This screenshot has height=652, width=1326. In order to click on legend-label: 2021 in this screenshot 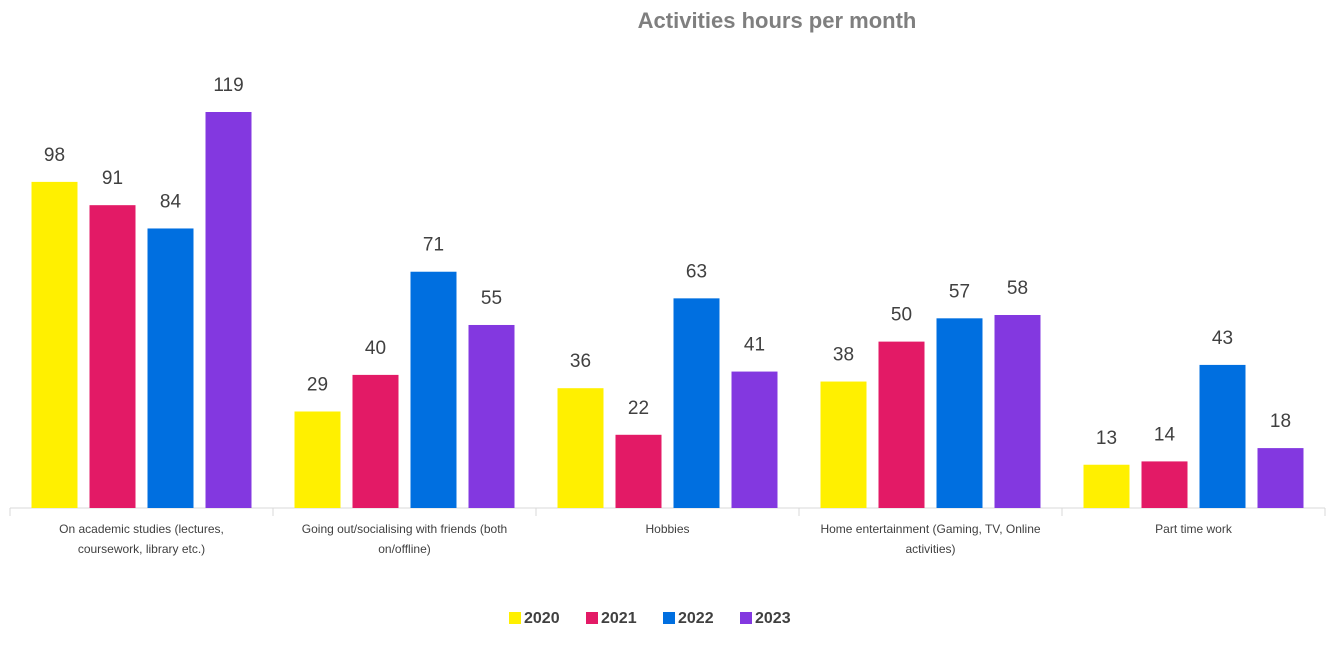, I will do `click(619, 618)`.